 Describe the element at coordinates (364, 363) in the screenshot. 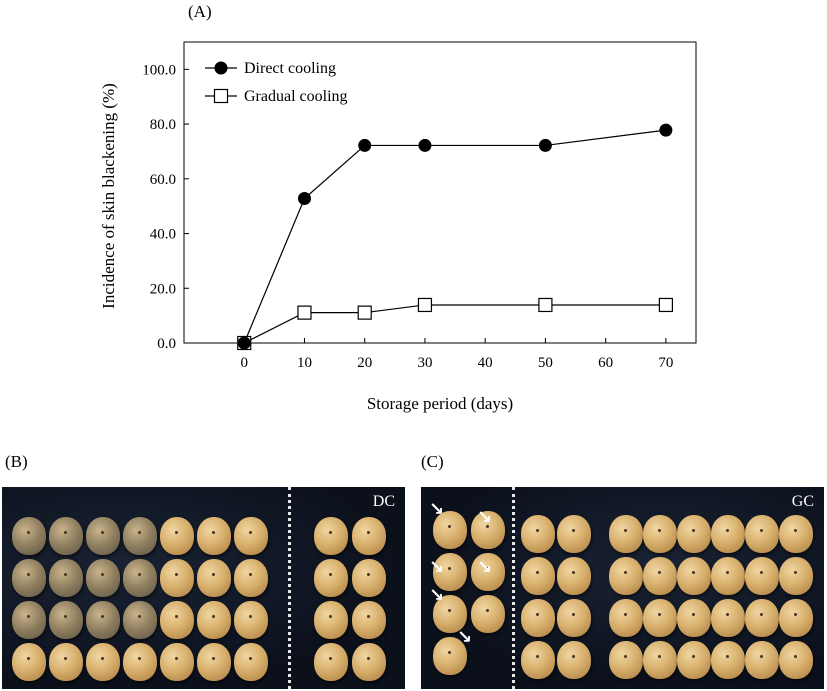

I see `x-tick-label: 20` at that location.